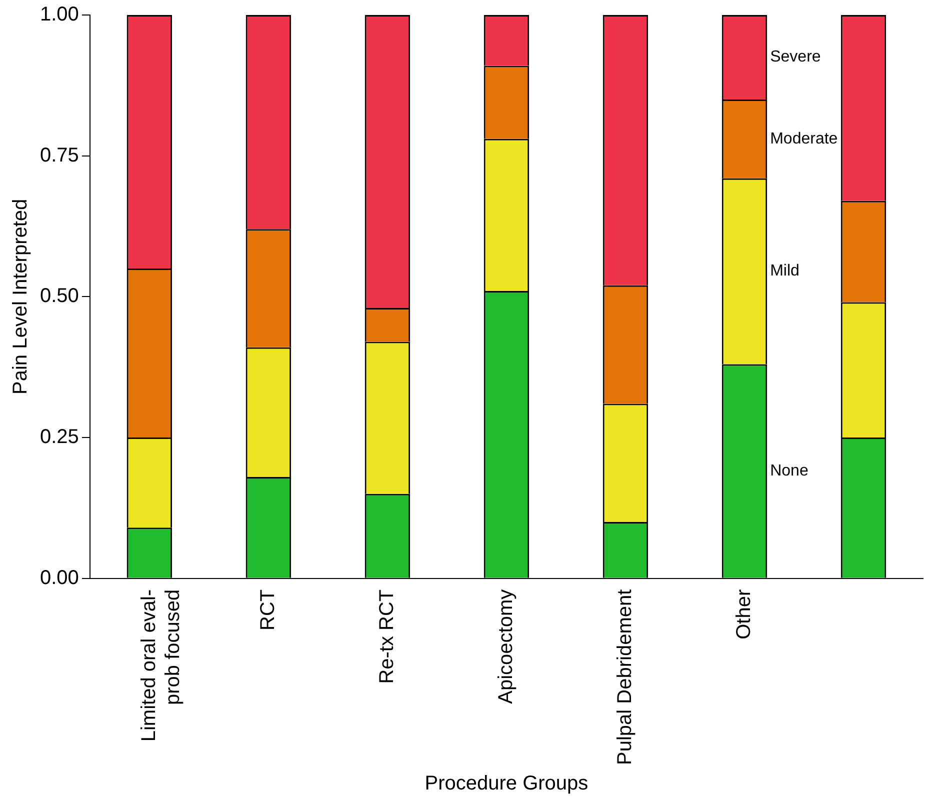 The width and height of the screenshot is (938, 805). I want to click on x-tick-label: Limited oral eval-prob focused, so click(161, 665).